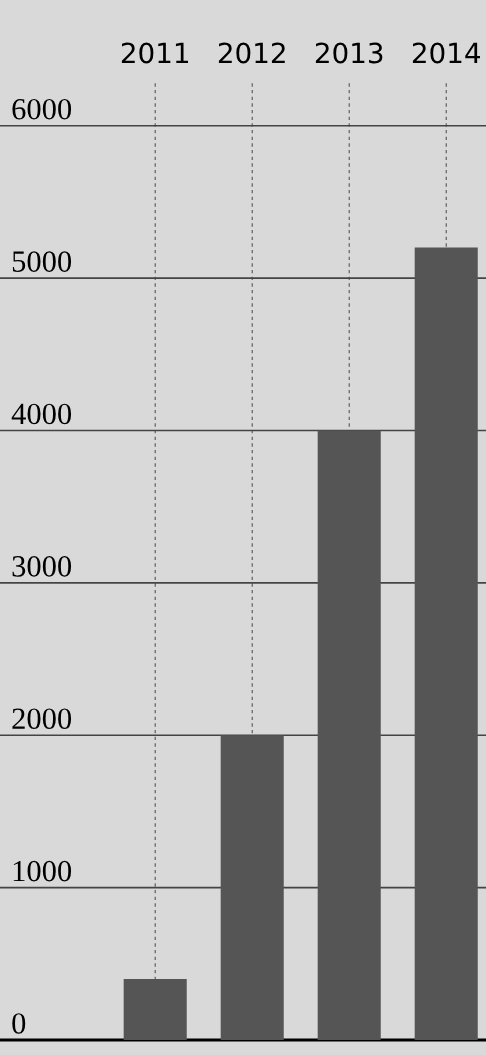  What do you see at coordinates (42, 871) in the screenshot?
I see `y-tick-label: 1000` at bounding box center [42, 871].